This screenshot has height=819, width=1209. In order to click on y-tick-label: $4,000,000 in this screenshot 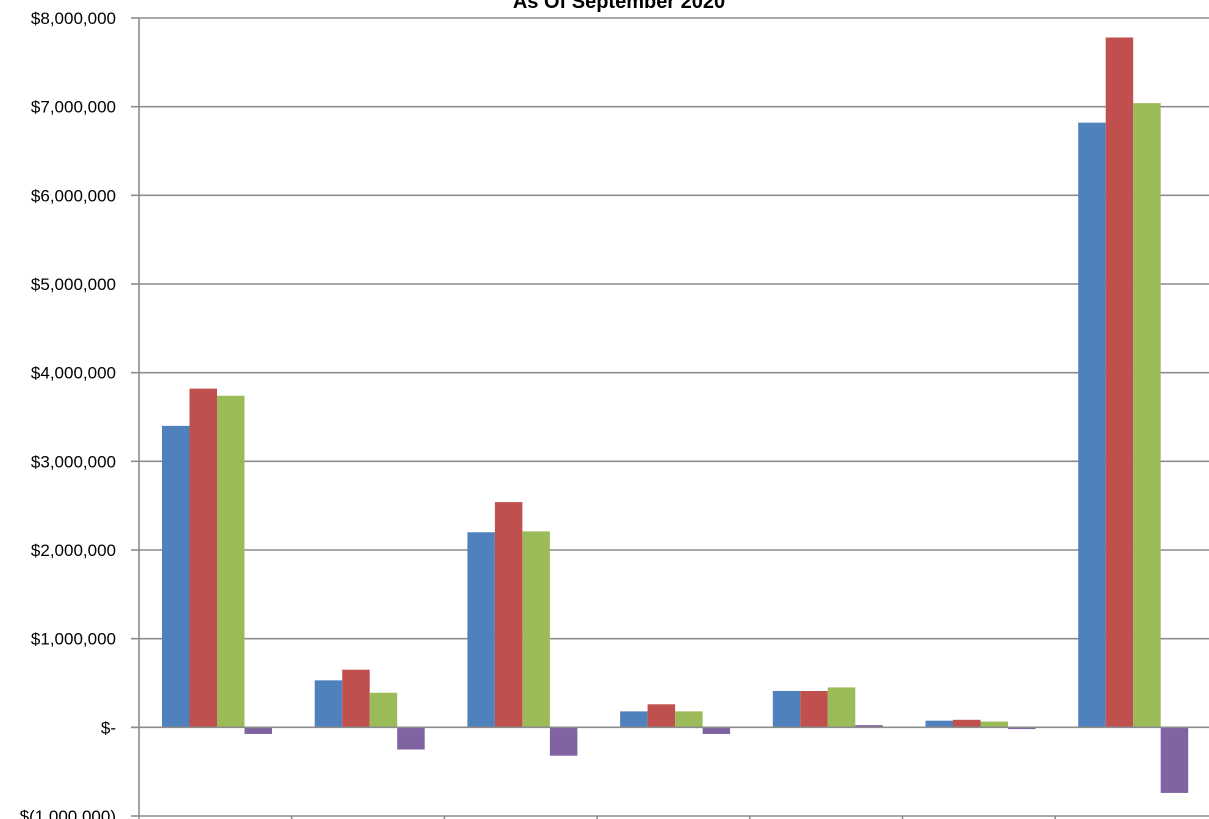, I will do `click(73, 373)`.